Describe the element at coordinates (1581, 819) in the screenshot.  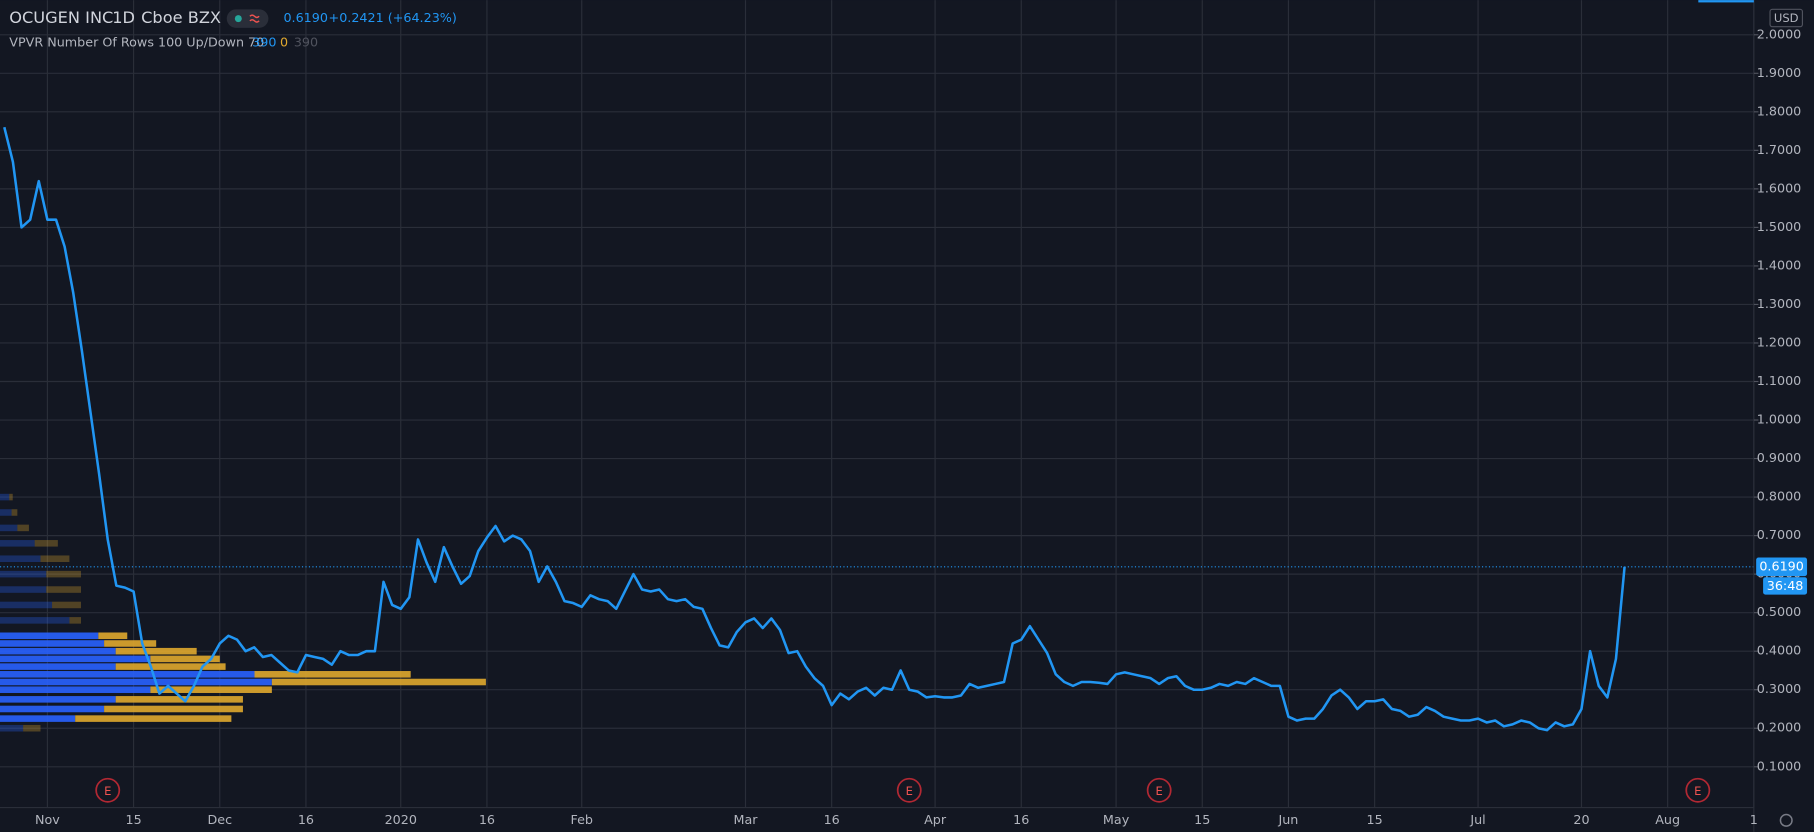
I see `x-tick-label: 20` at that location.